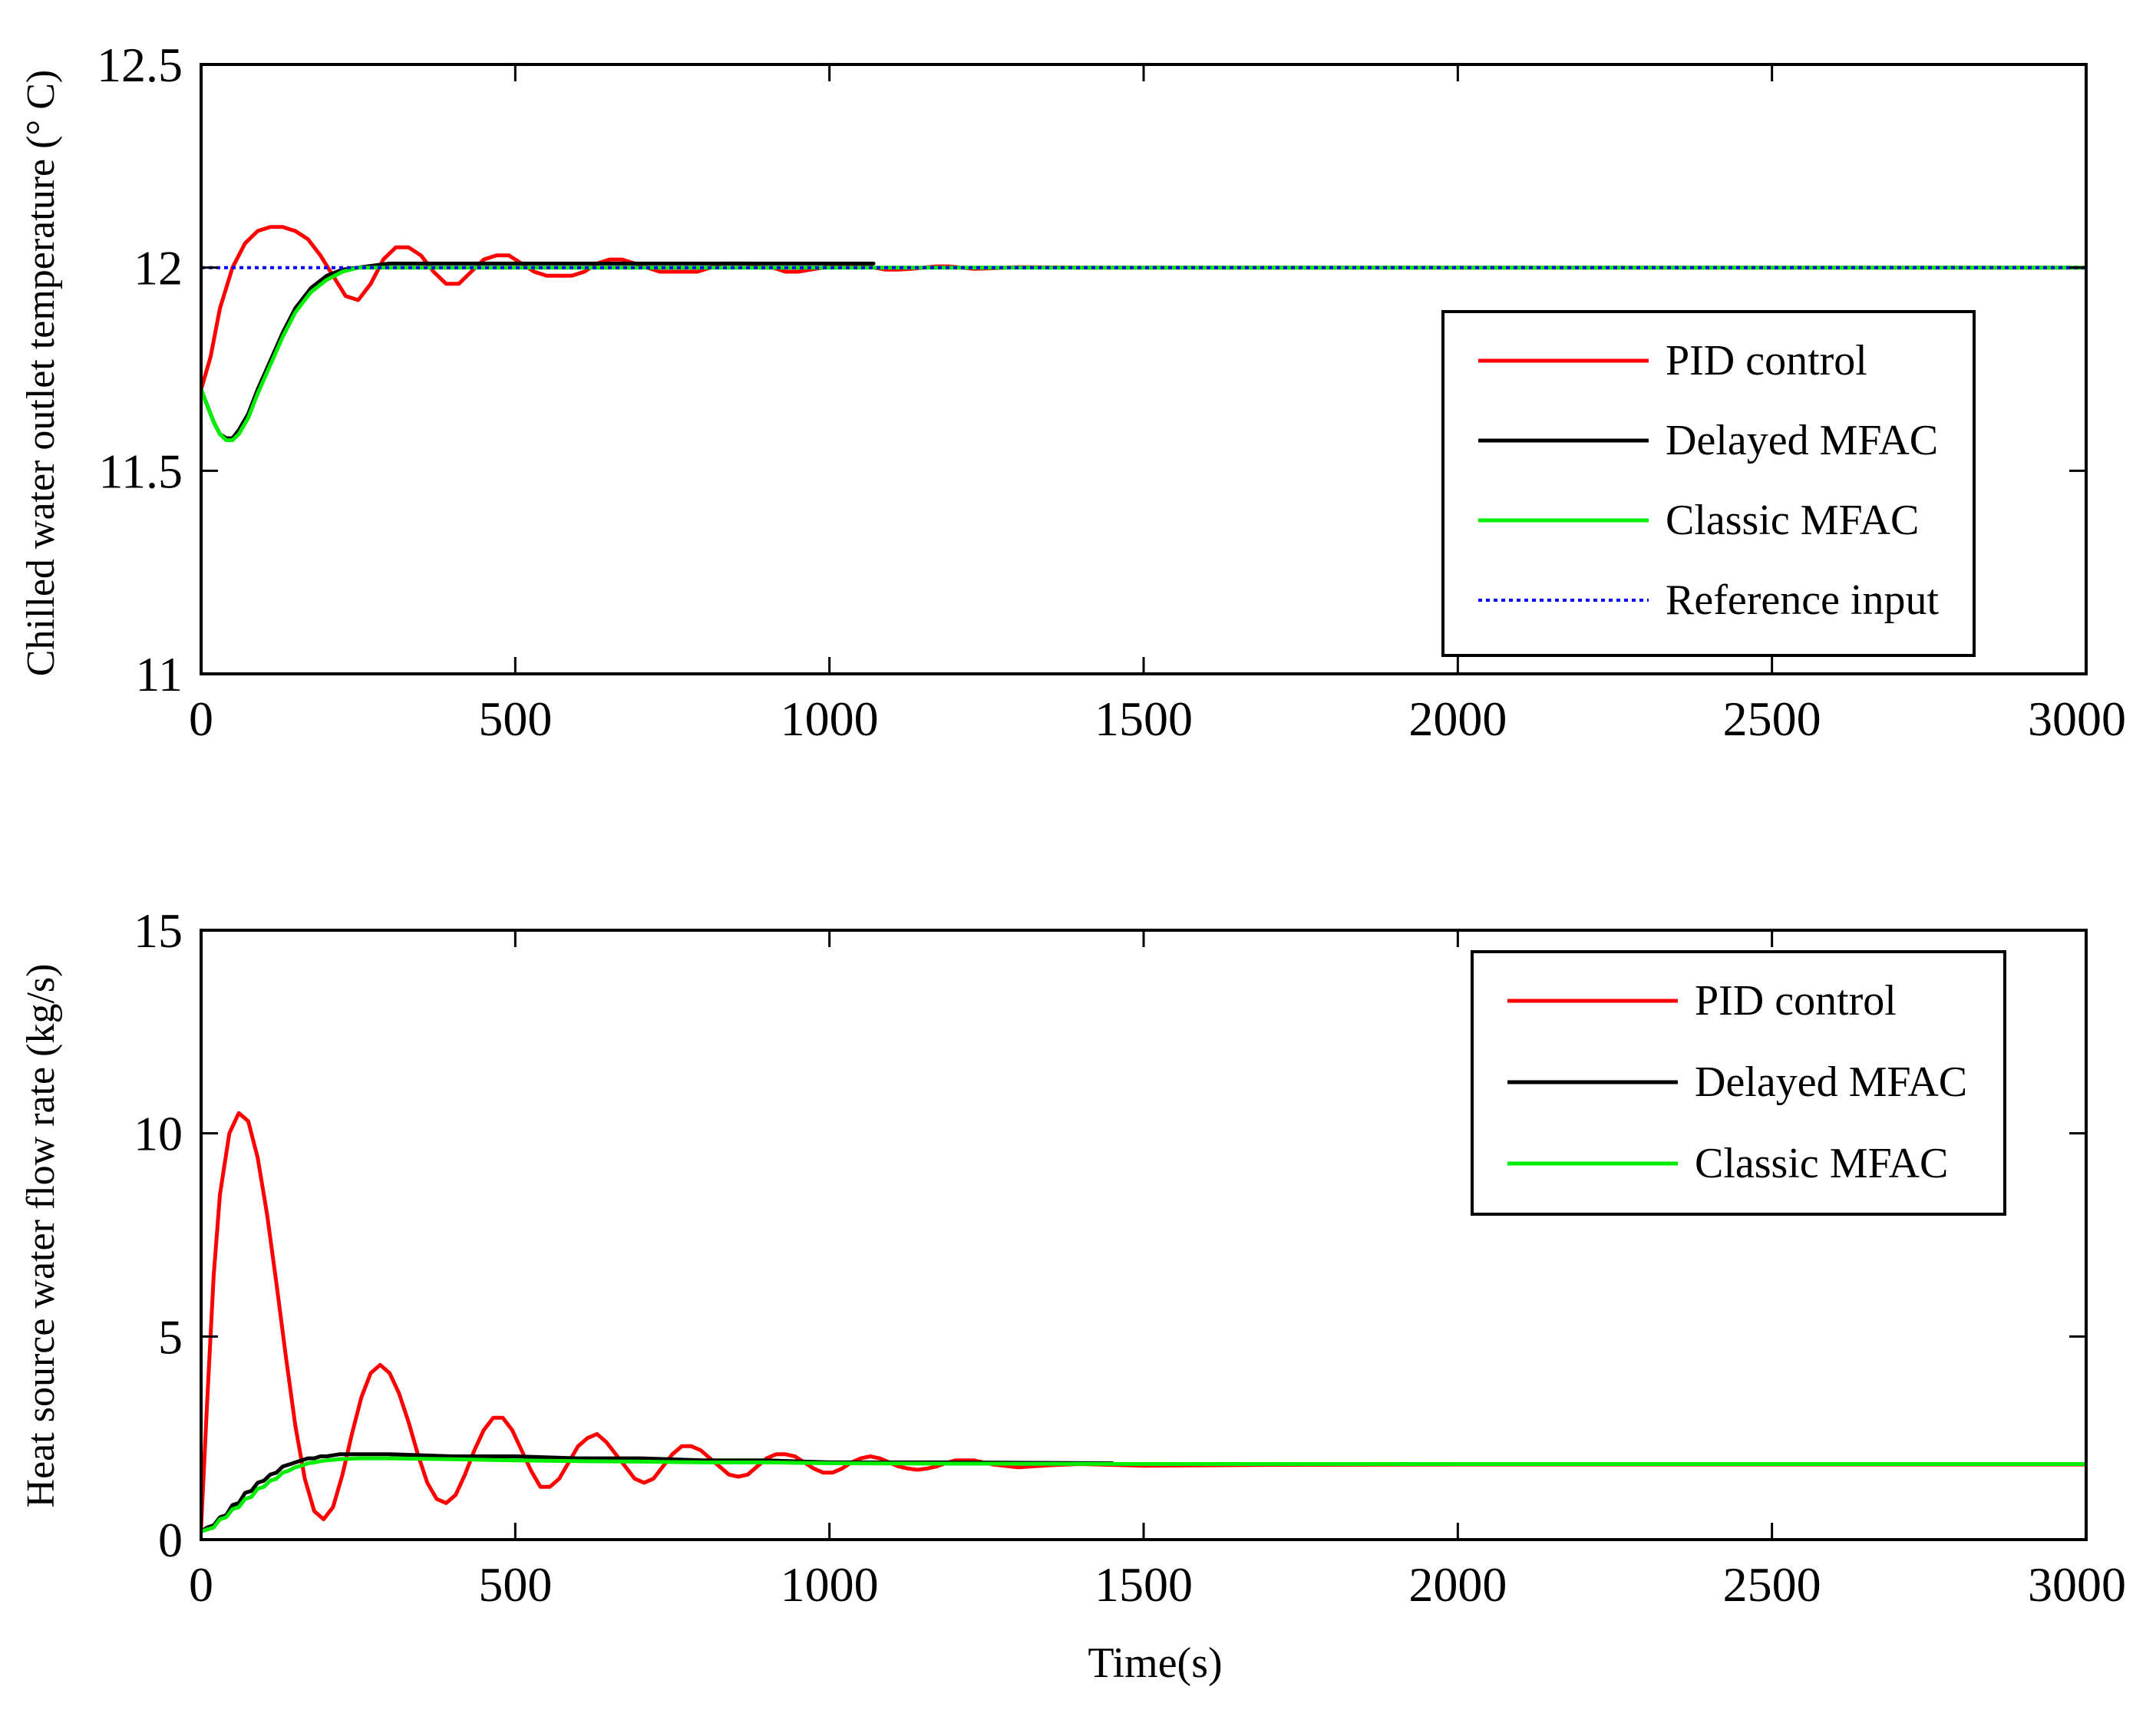 This screenshot has height=1710, width=2156. I want to click on temp-y-tick-label: 11, so click(159, 674).